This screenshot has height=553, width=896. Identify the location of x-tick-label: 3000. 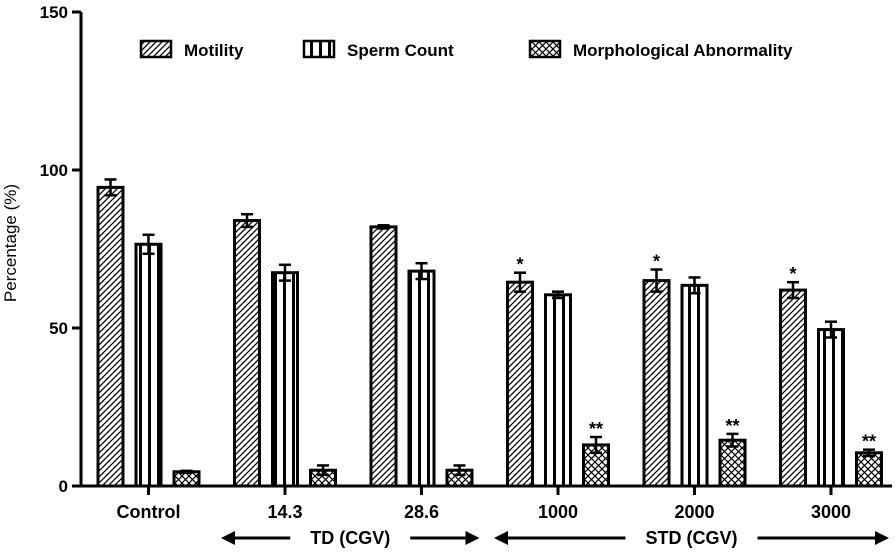
(831, 512).